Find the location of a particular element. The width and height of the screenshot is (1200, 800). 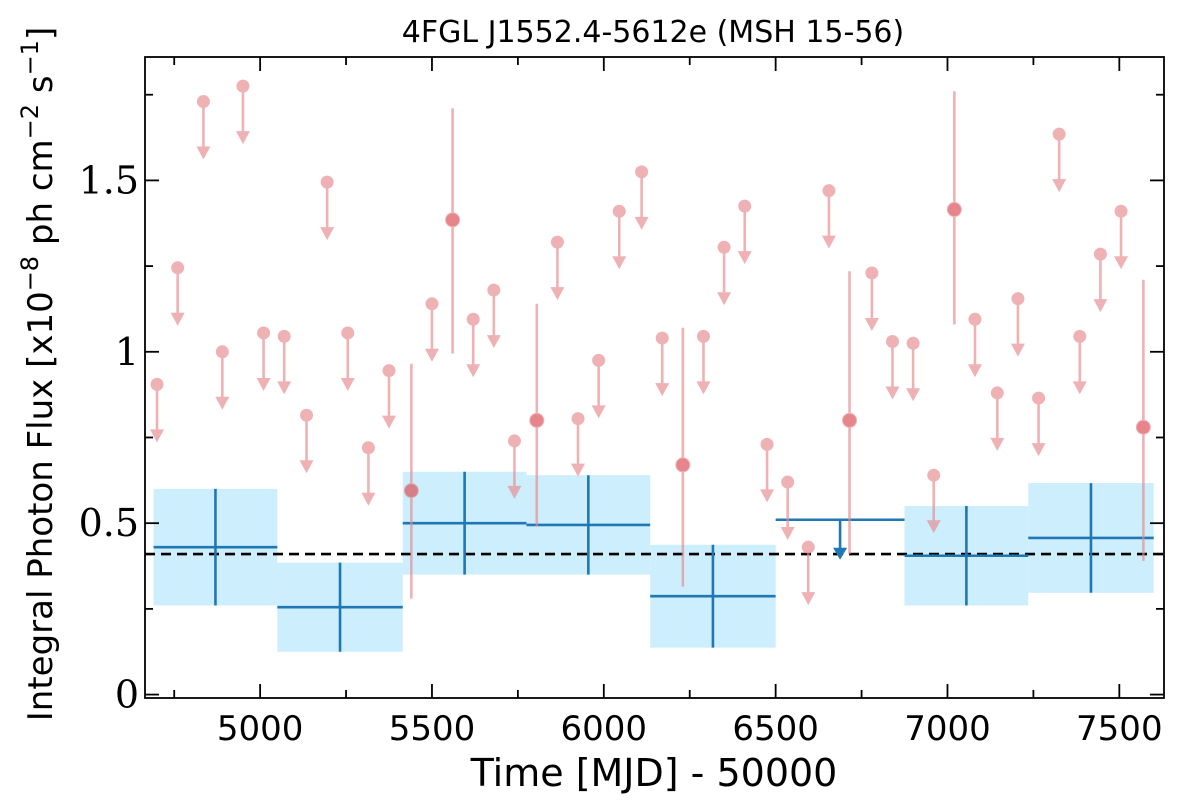

y-axis-label-exp3: −1 is located at coordinates (30, 57).